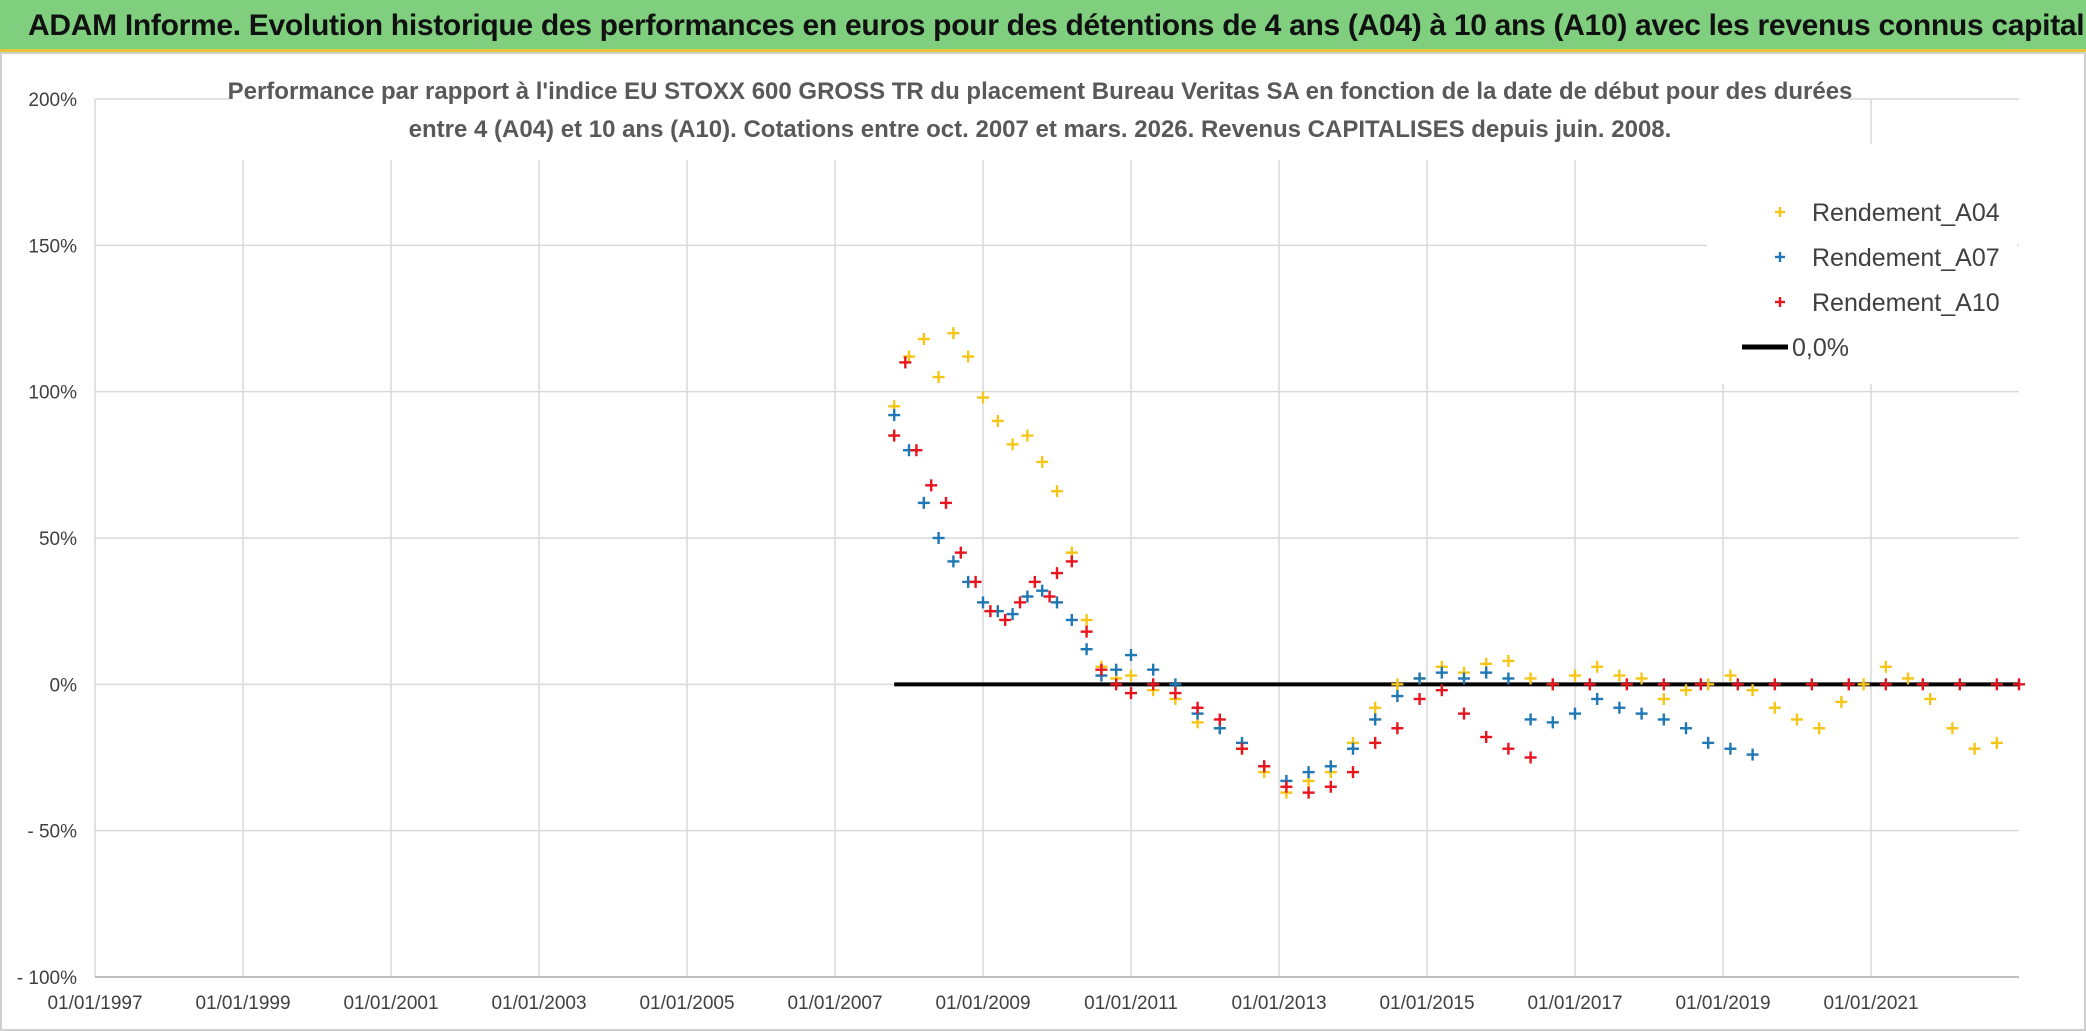 This screenshot has width=2086, height=1031. What do you see at coordinates (1906, 213) in the screenshot?
I see `legend-label-Rendement_A04: Rendement_A04` at bounding box center [1906, 213].